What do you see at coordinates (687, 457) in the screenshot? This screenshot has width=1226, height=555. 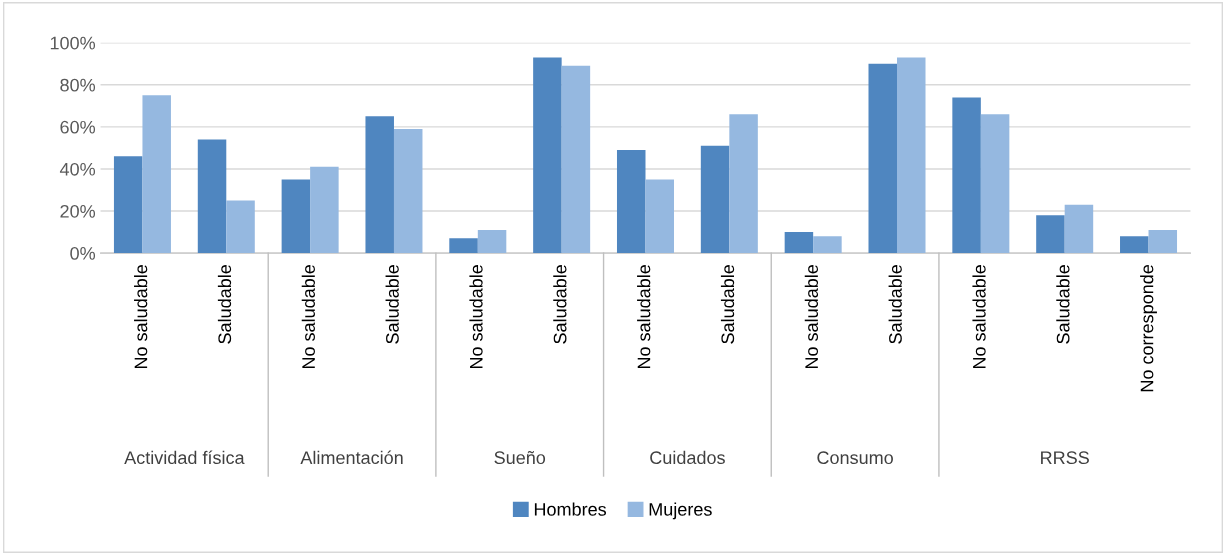 I see `text: Cuidados` at bounding box center [687, 457].